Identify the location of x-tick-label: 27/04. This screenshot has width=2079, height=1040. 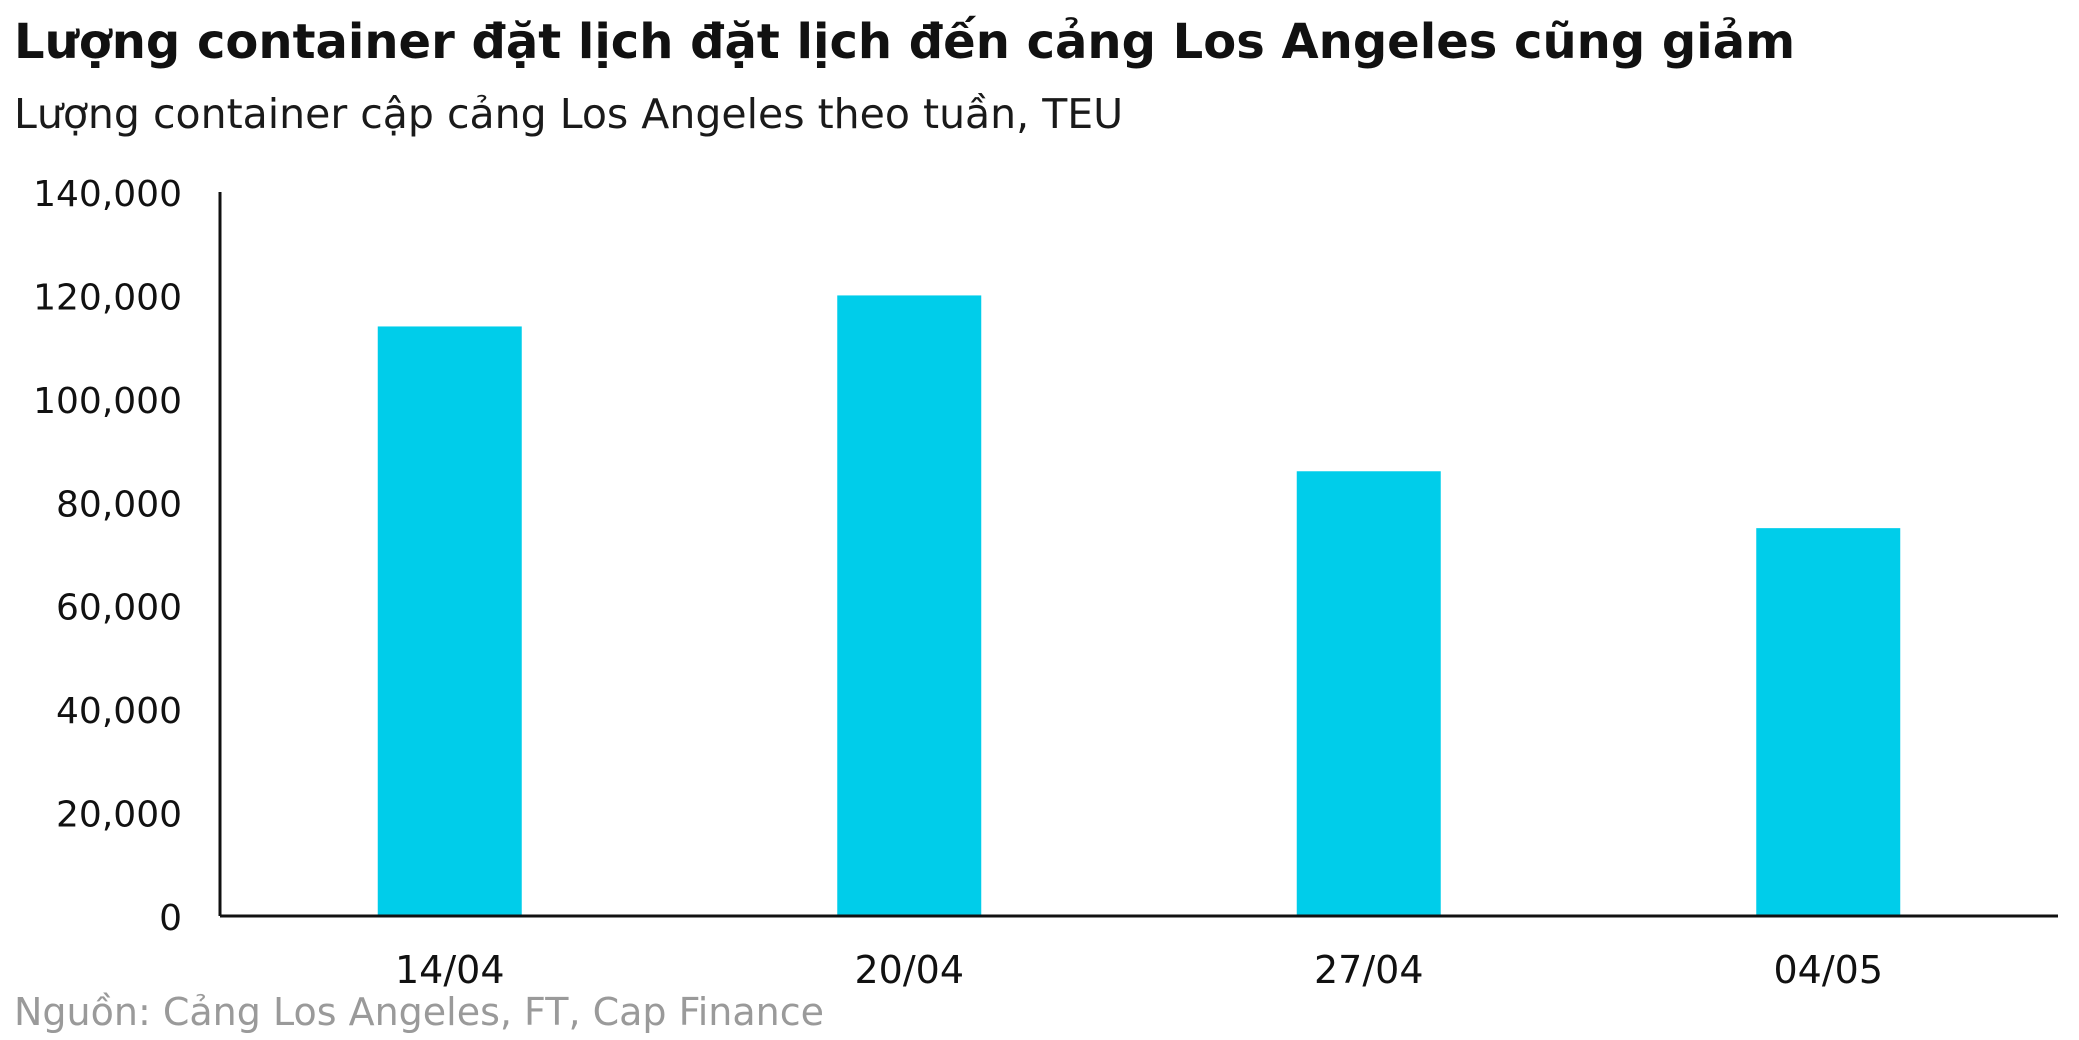
(1369, 970).